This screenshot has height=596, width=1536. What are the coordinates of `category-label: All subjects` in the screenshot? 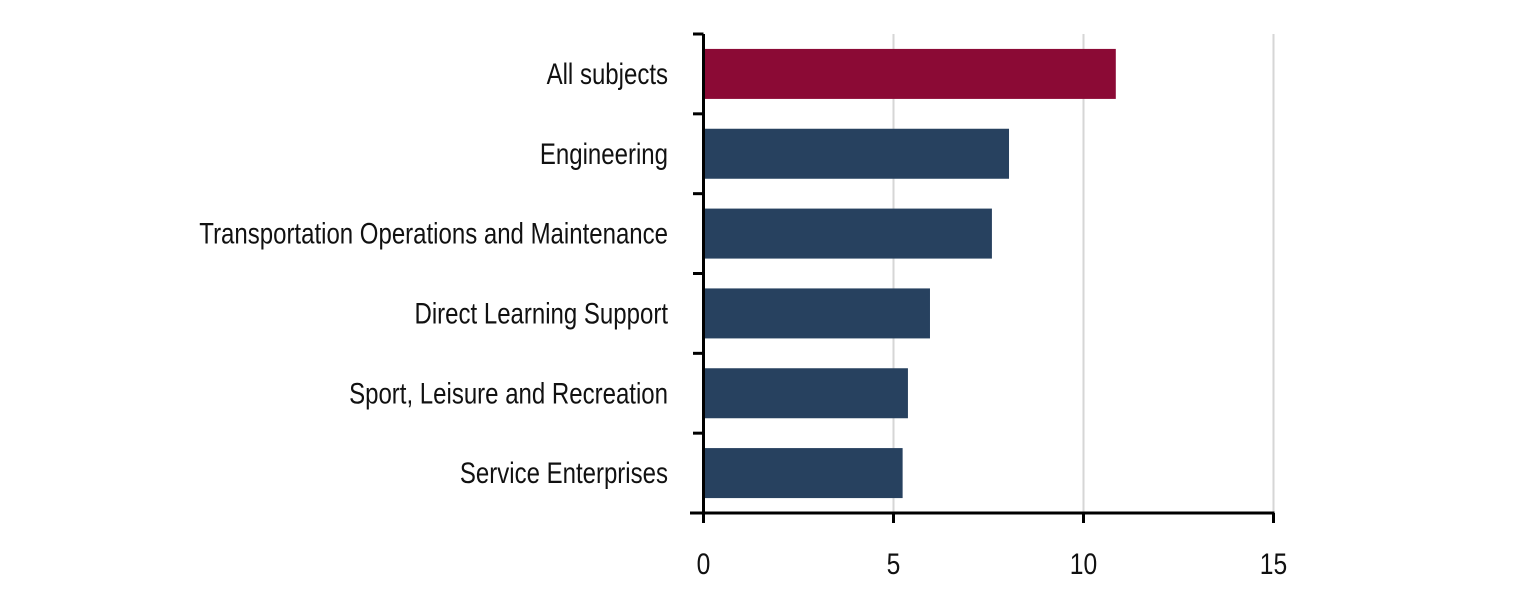 It's located at (607, 74).